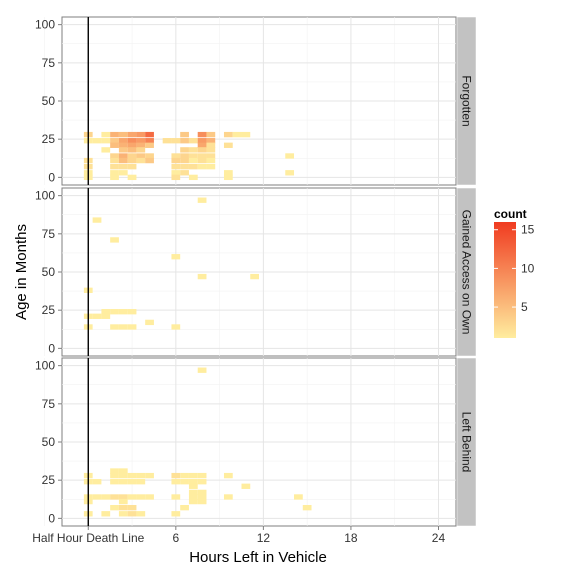 The height and width of the screenshot is (576, 576). I want to click on y-tick-label: 75, so click(49, 234).